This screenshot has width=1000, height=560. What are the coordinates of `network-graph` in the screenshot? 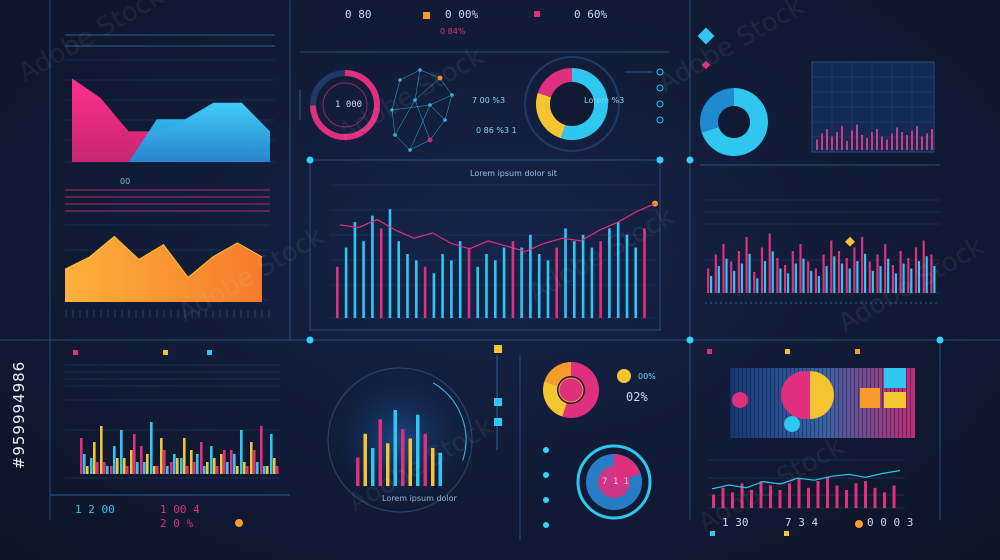 It's located at (422, 110).